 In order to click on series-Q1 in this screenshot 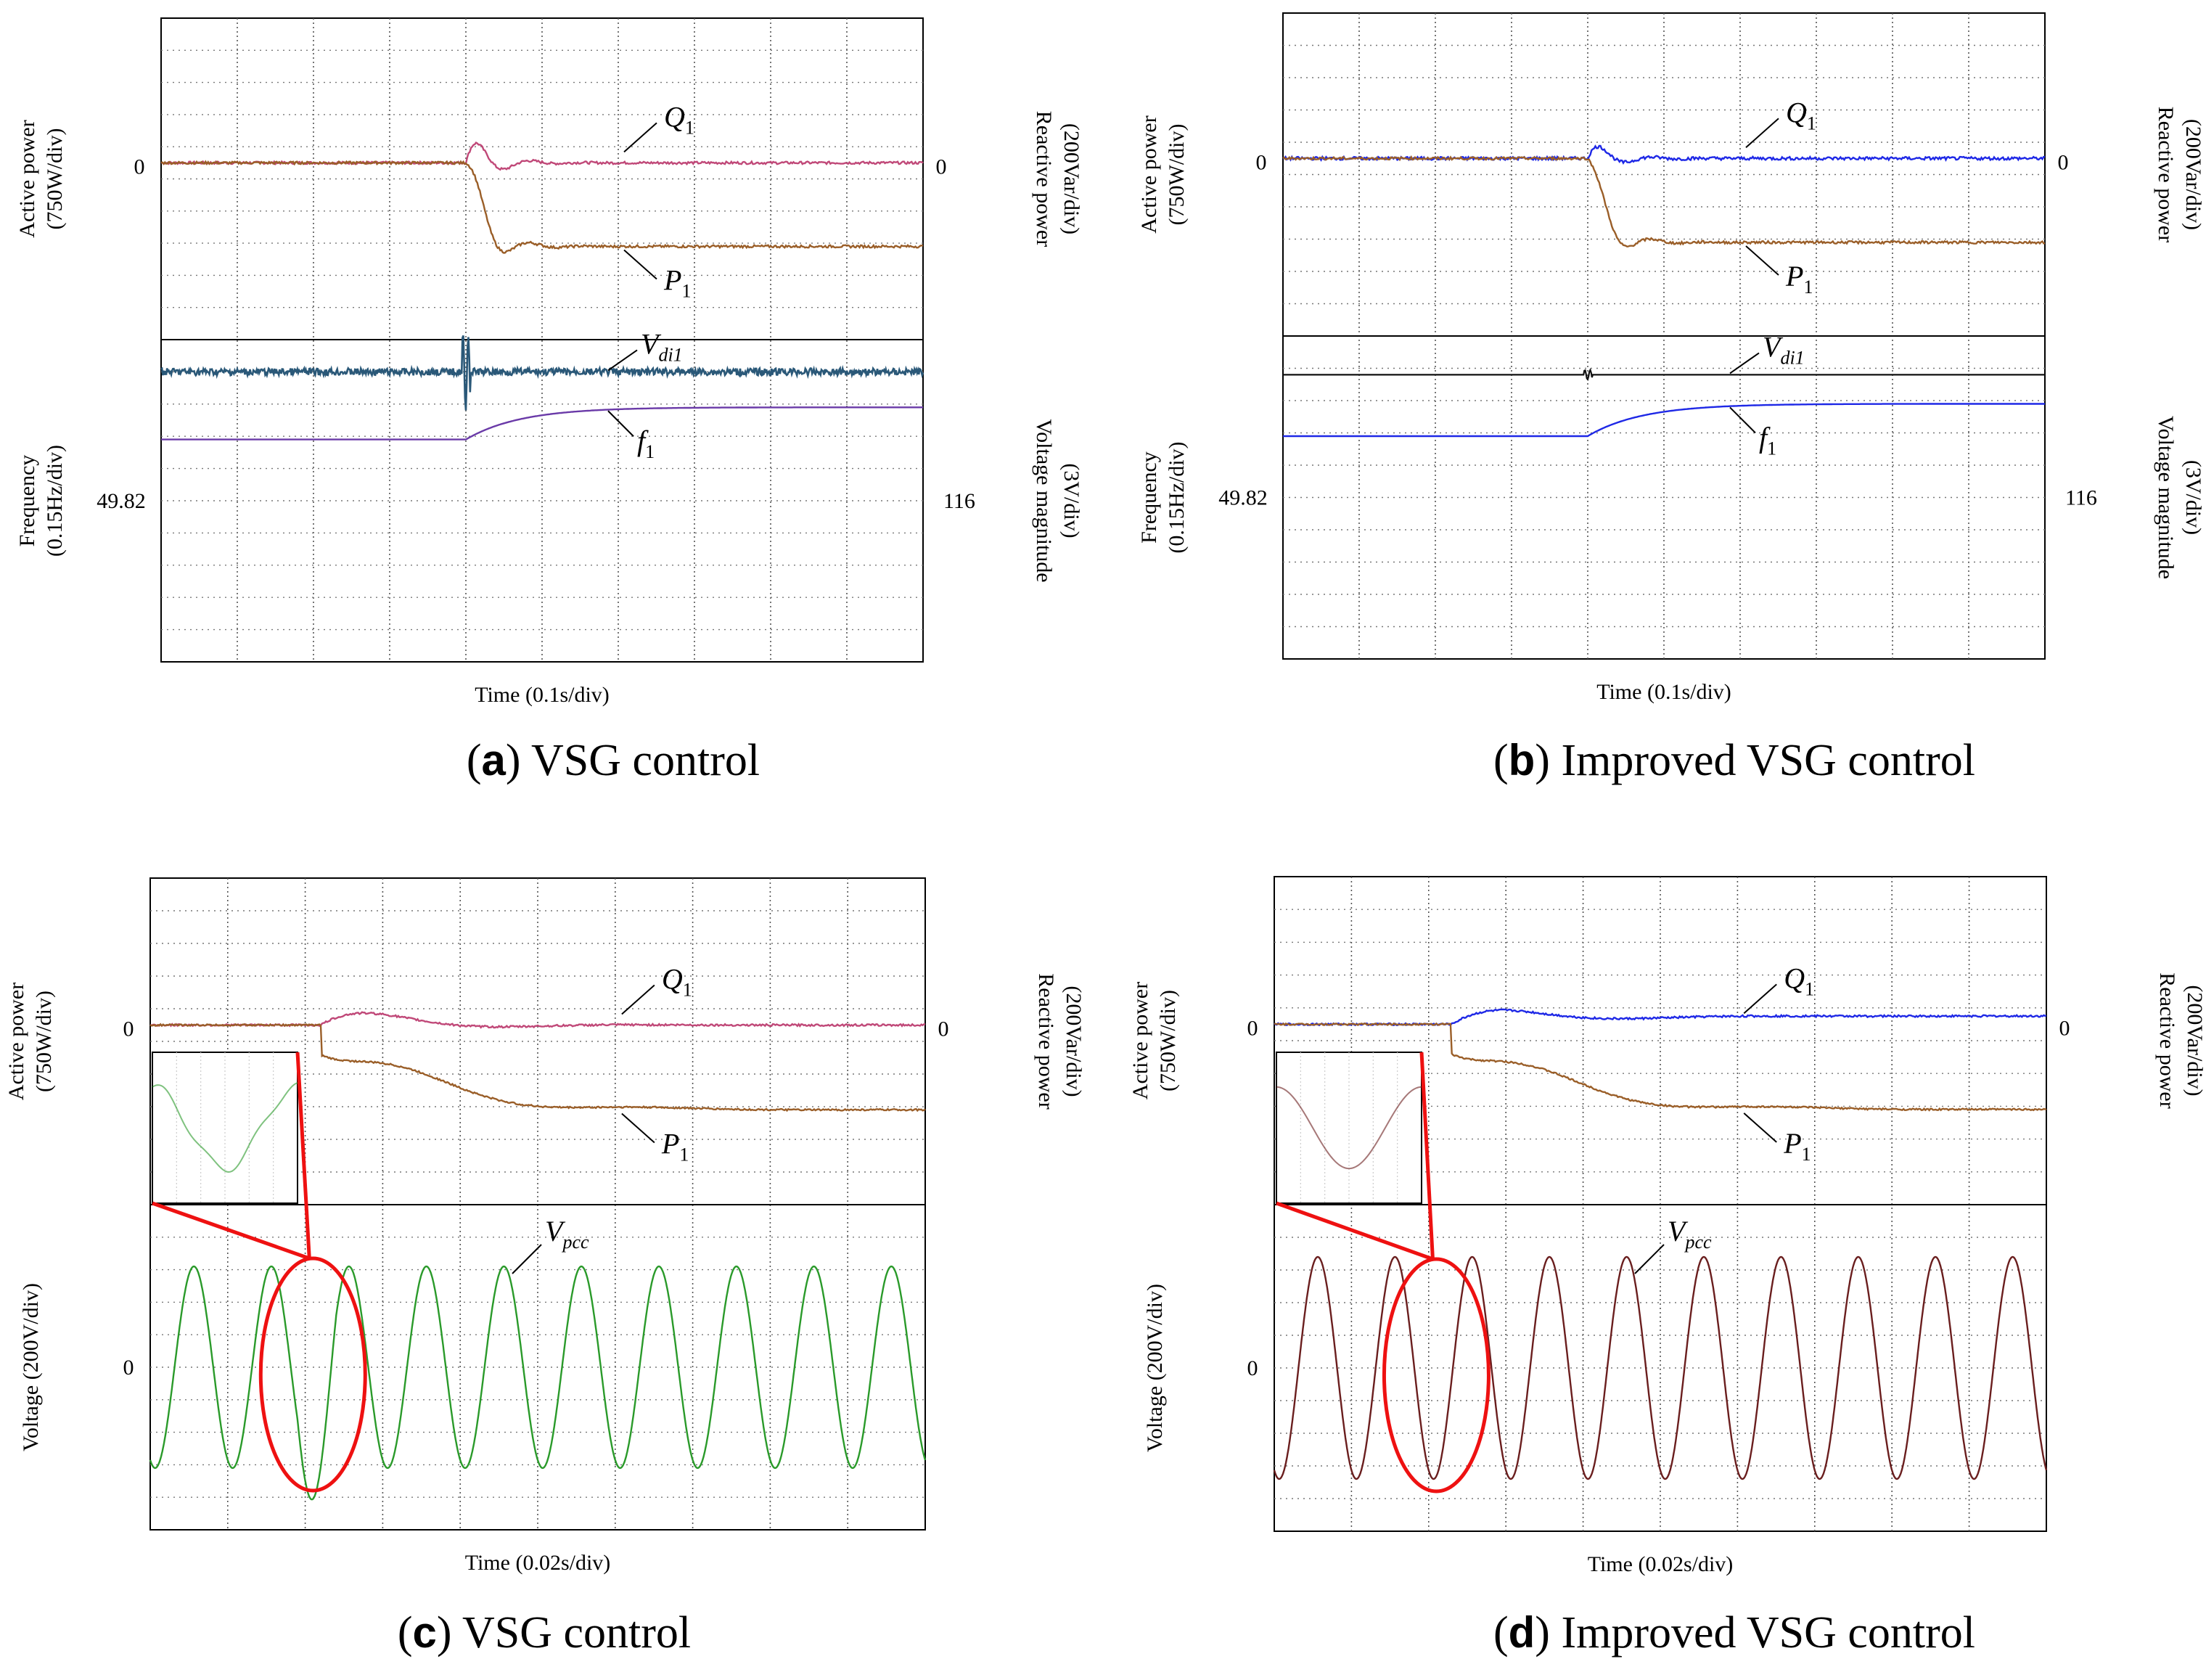, I will do `click(1664, 154)`.